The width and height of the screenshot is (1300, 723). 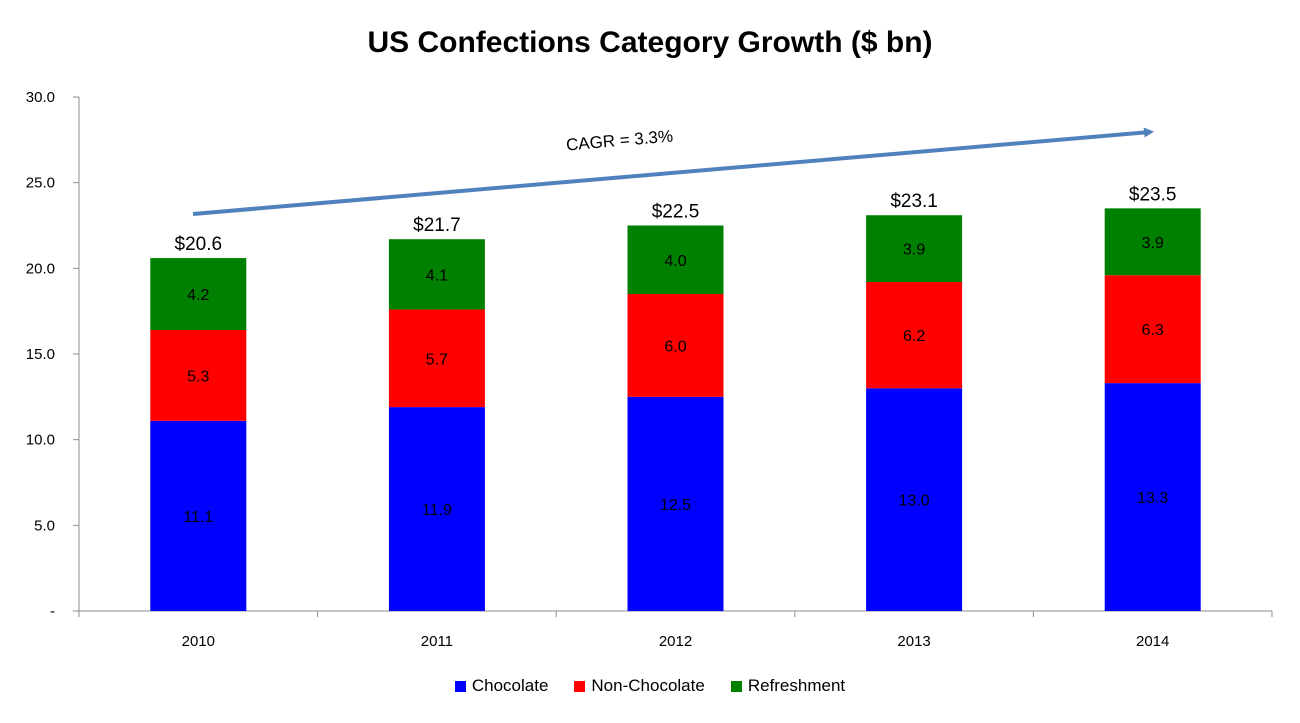 I want to click on data-label-refreshment-2014: 3.9, so click(x=1153, y=243).